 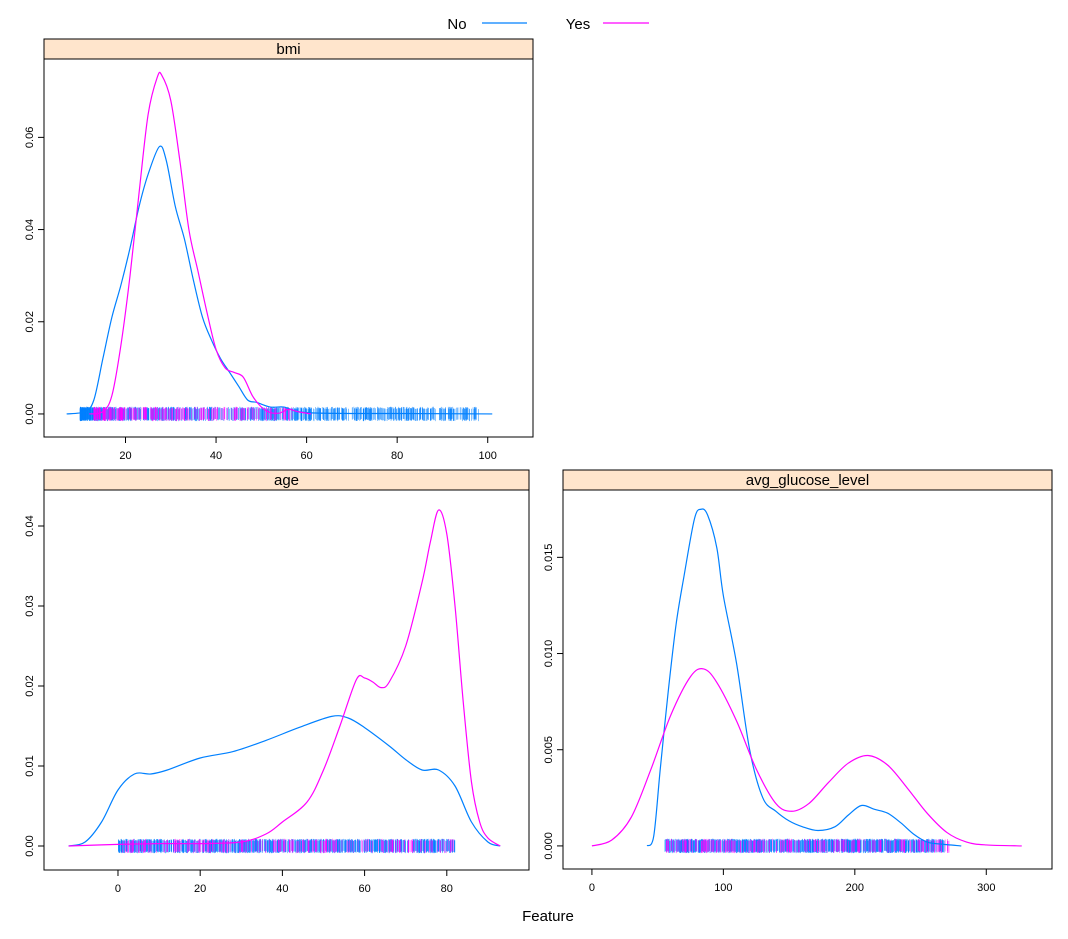 What do you see at coordinates (456, 24) in the screenshot?
I see `legend-label-no: No` at bounding box center [456, 24].